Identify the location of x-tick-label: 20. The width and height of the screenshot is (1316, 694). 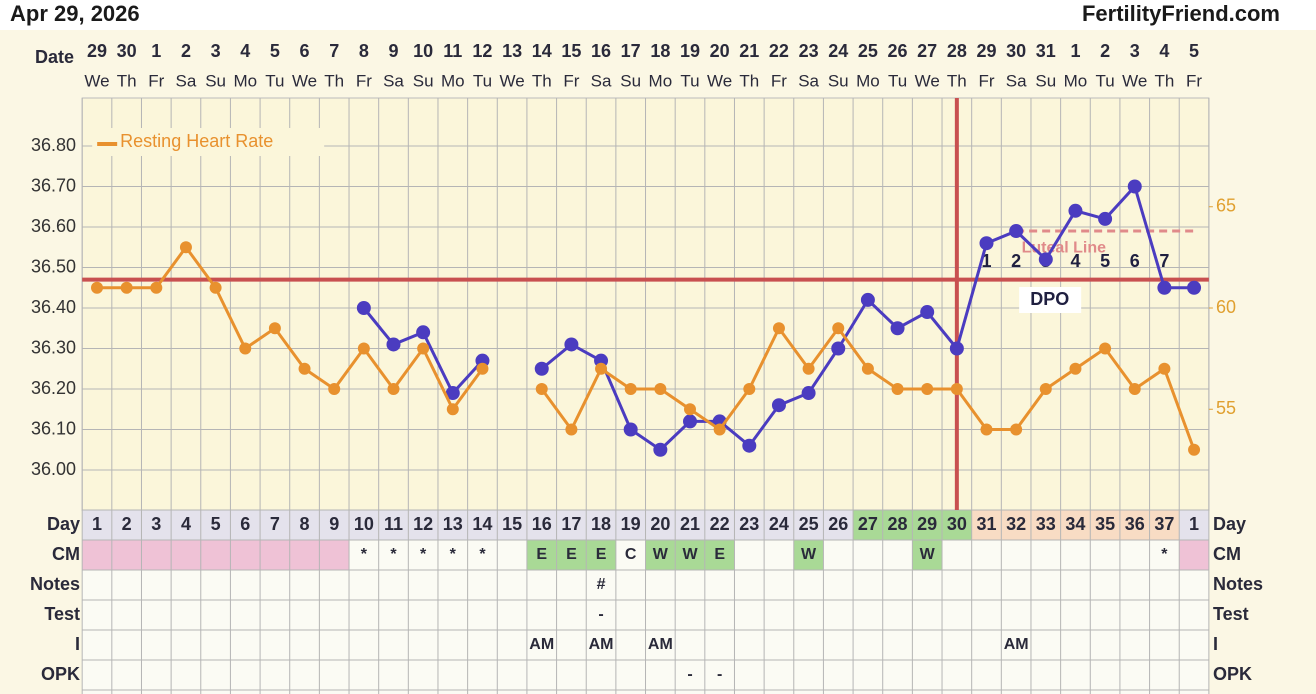
(720, 51).